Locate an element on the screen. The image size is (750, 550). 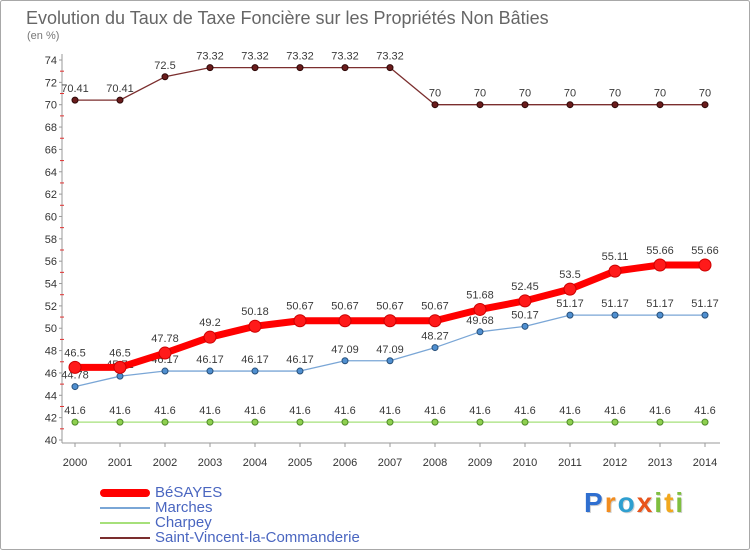
legend-item-marches: Marches is located at coordinates (156, 507).